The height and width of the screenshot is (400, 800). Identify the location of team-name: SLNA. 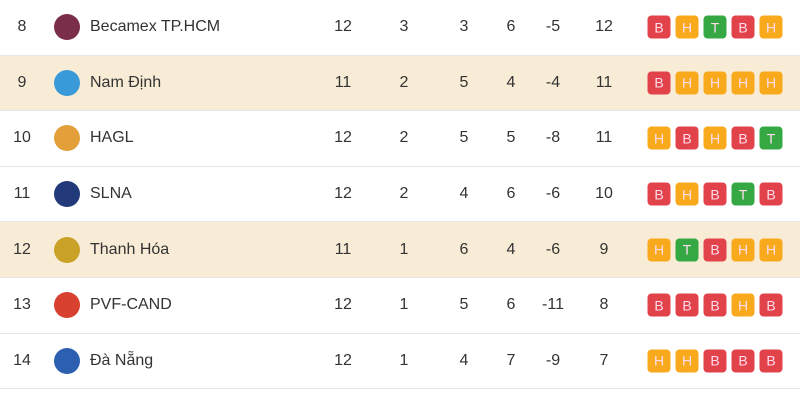
(111, 194).